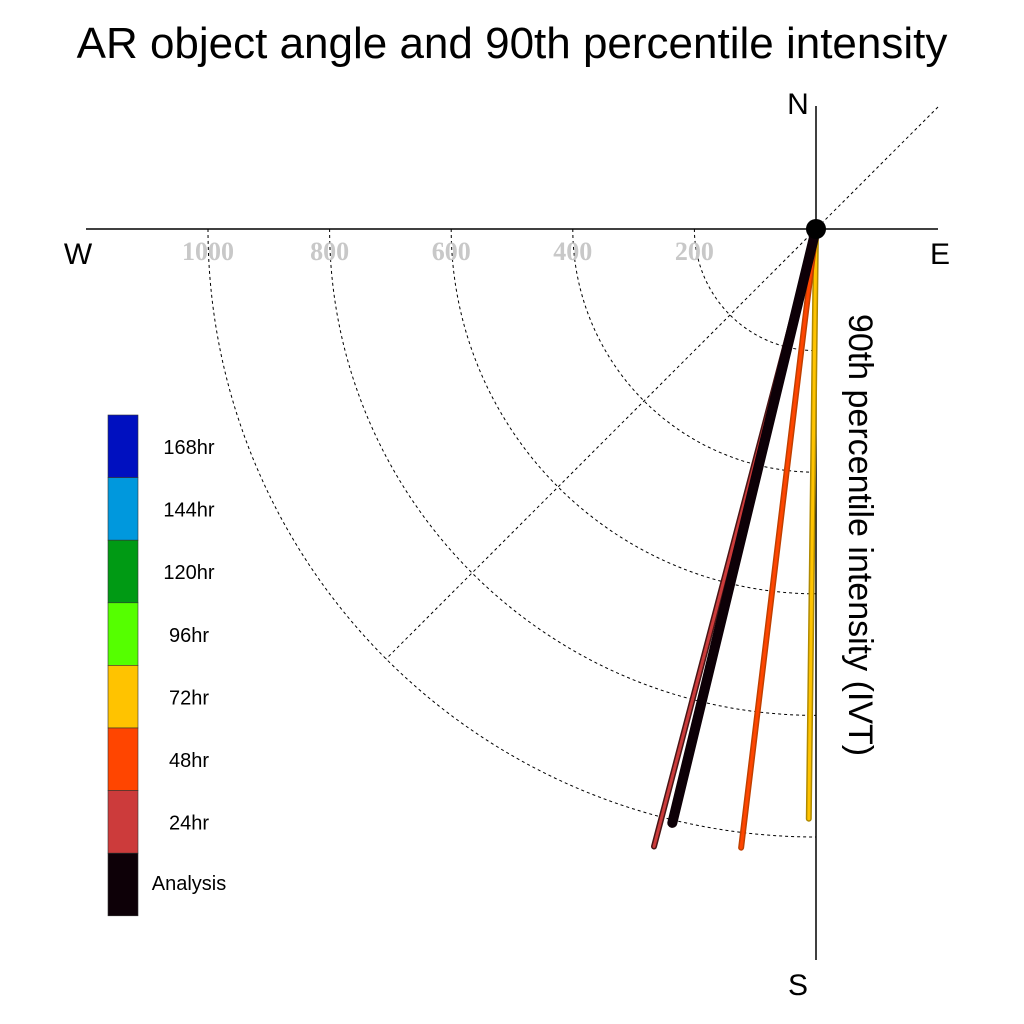  I want to click on legend-label: 168hr, so click(188, 448).